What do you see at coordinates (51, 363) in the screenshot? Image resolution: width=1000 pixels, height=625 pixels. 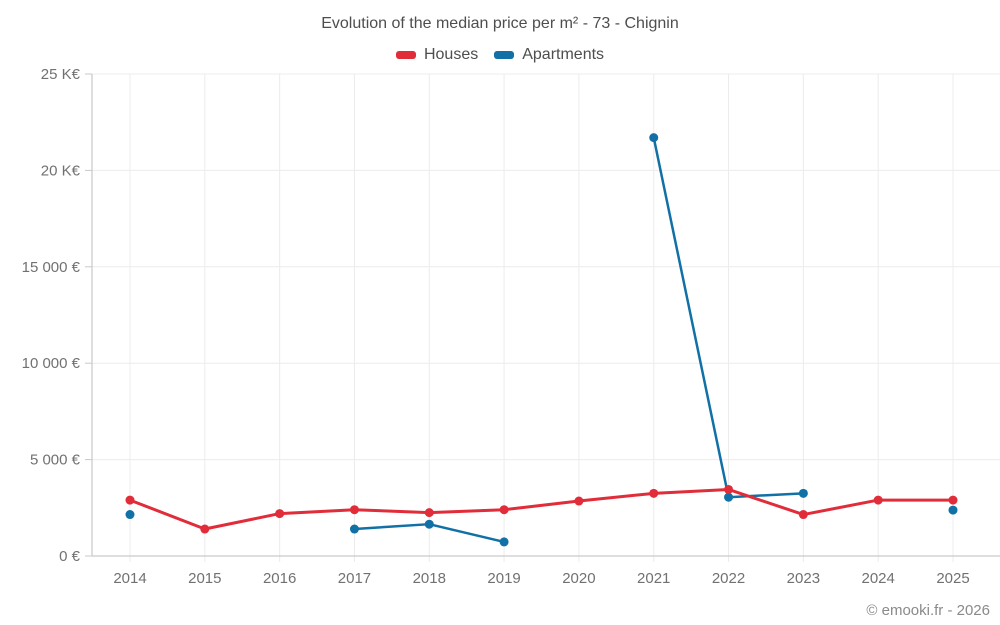 I see `y-axis-label: 10 000 €` at bounding box center [51, 363].